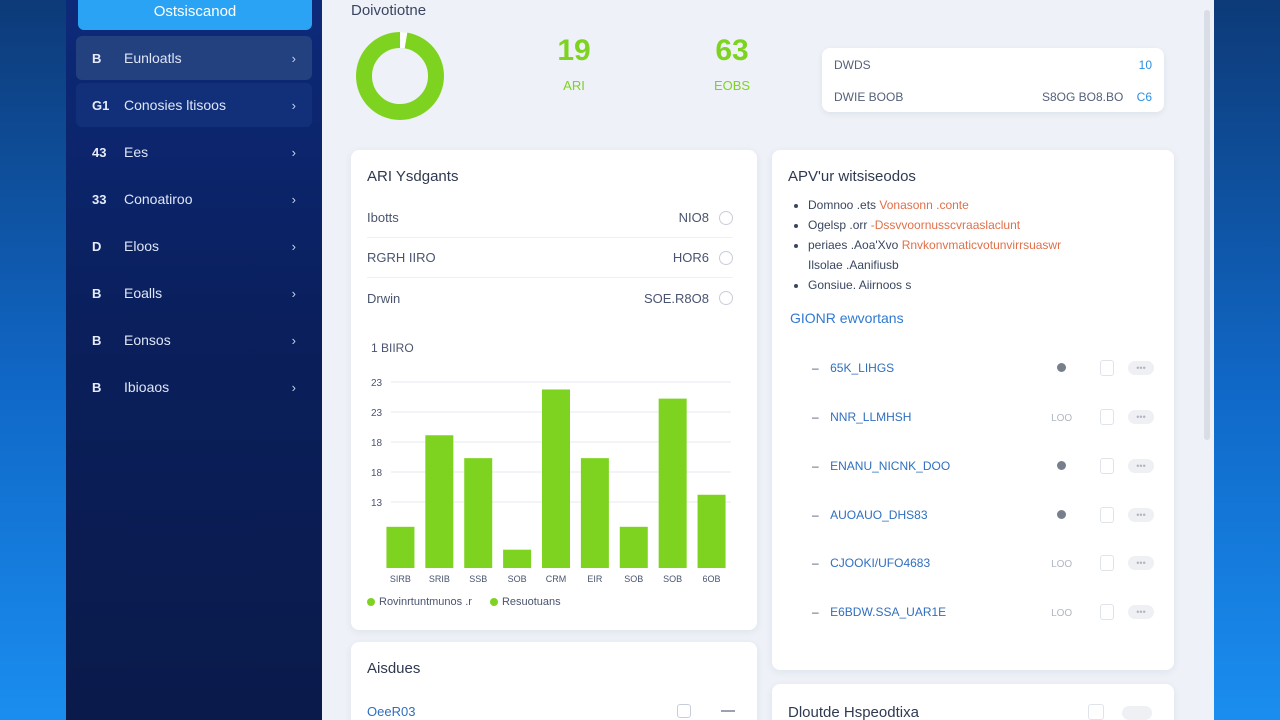 This screenshot has height=720, width=1280. Describe the element at coordinates (983, 563) in the screenshot. I see `list-item: – CJOOKI/UFO4683 LOO •••` at that location.